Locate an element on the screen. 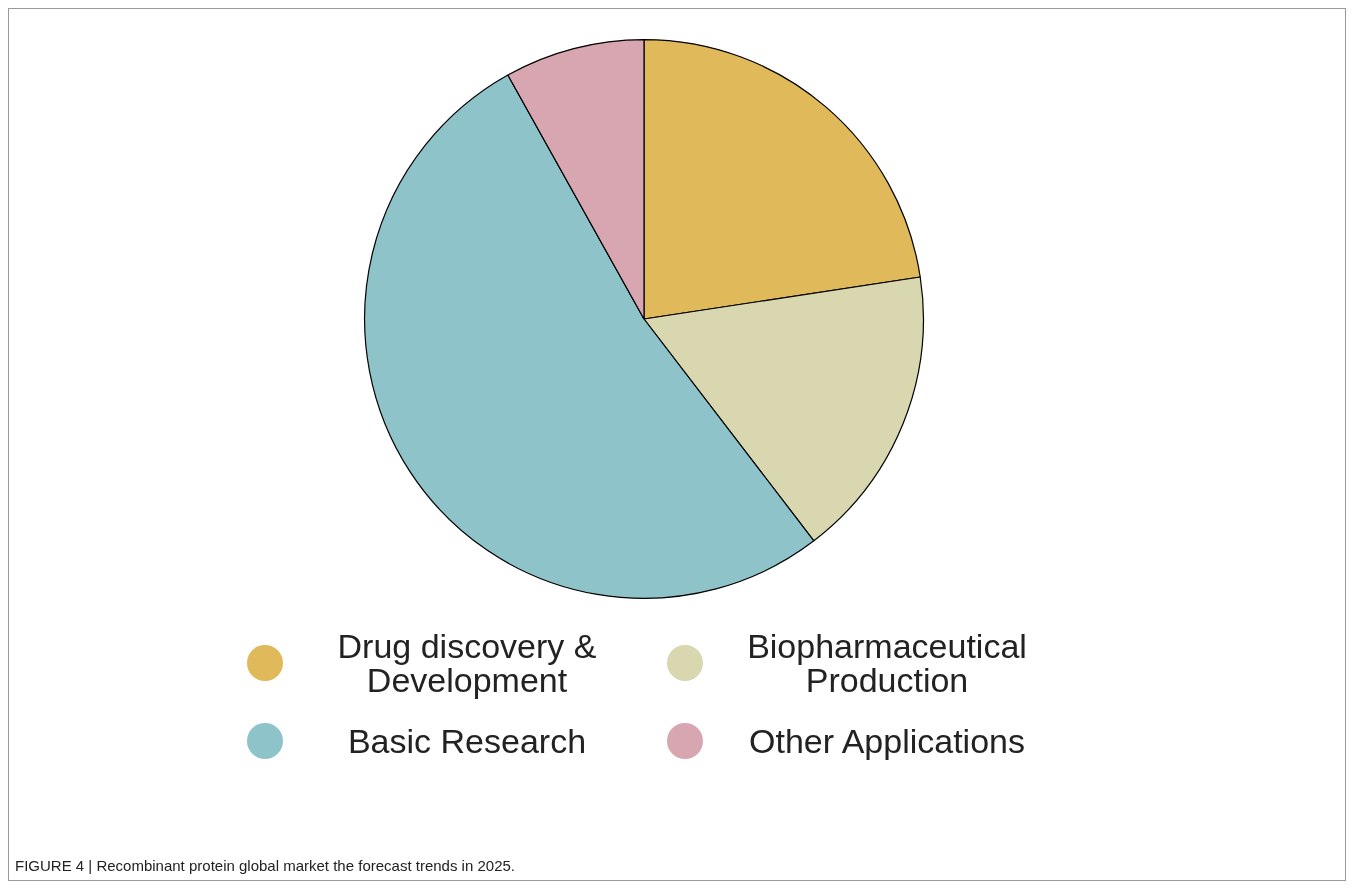 Image resolution: width=1358 pixels, height=893 pixels. caption: FIGURE 4 | Recombinant protein global market the forecast trends in 2025. is located at coordinates (265, 865).